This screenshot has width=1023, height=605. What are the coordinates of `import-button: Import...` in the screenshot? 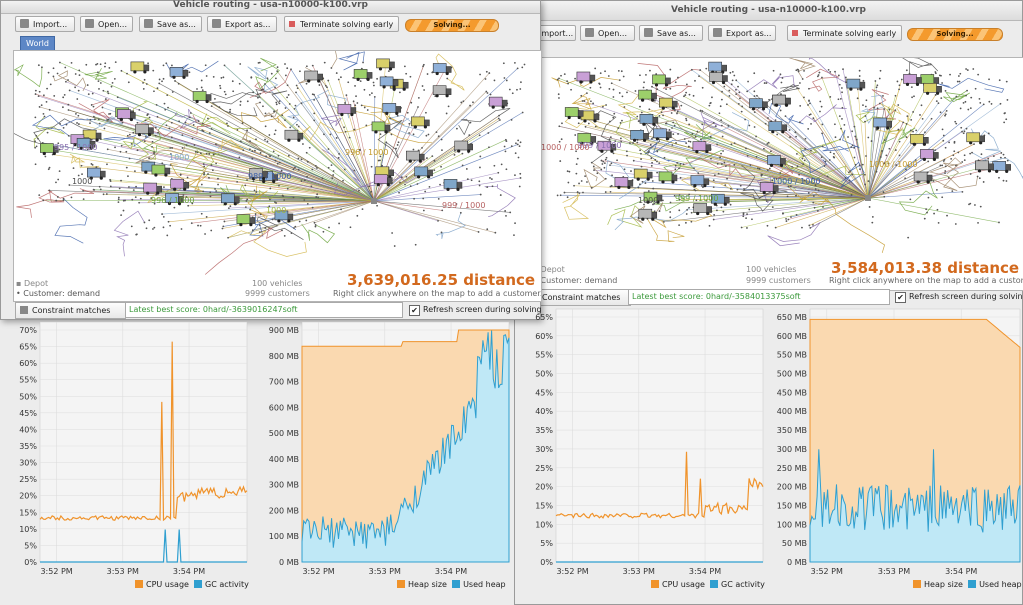 It's located at (45, 24).